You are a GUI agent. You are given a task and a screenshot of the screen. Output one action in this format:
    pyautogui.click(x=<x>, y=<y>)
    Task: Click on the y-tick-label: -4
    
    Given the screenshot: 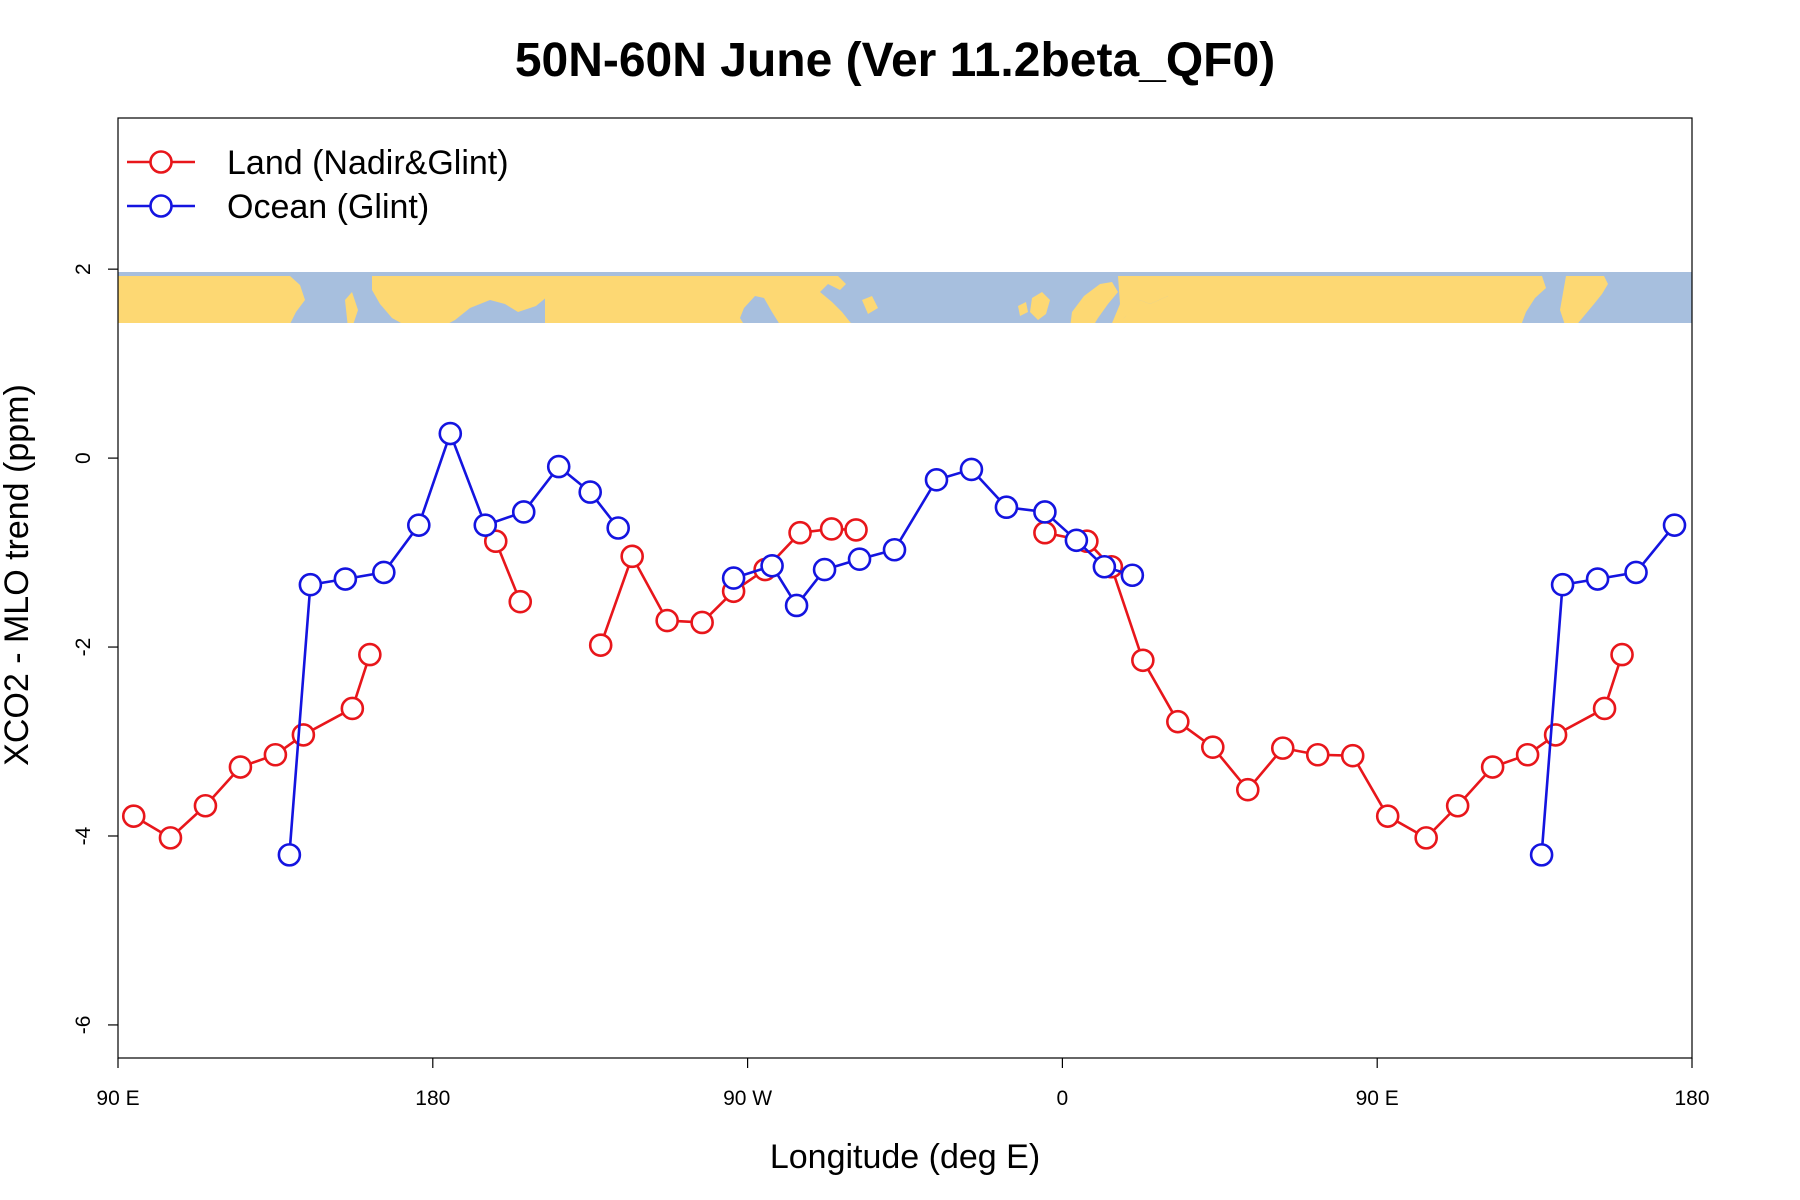 What is the action you would take?
    pyautogui.click(x=83, y=835)
    